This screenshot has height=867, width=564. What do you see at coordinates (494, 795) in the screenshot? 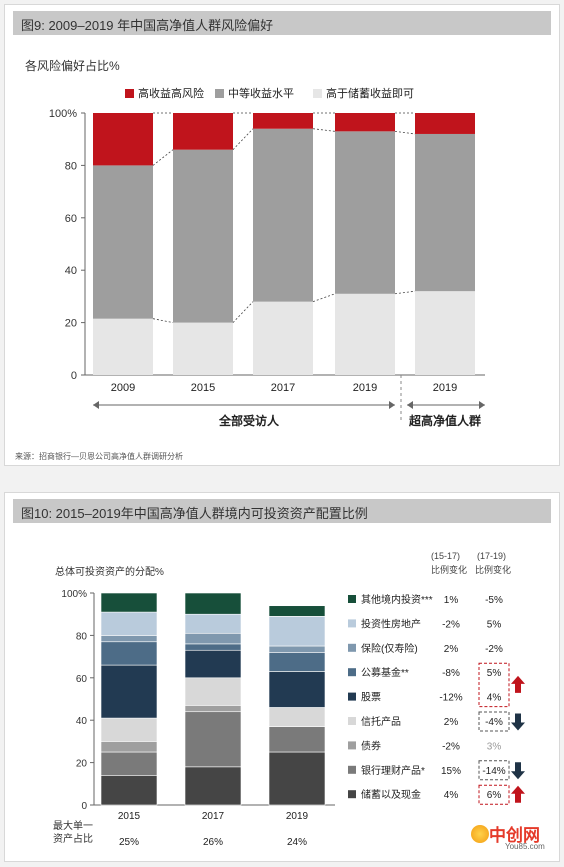
I see `change-17-19: 6%` at bounding box center [494, 795].